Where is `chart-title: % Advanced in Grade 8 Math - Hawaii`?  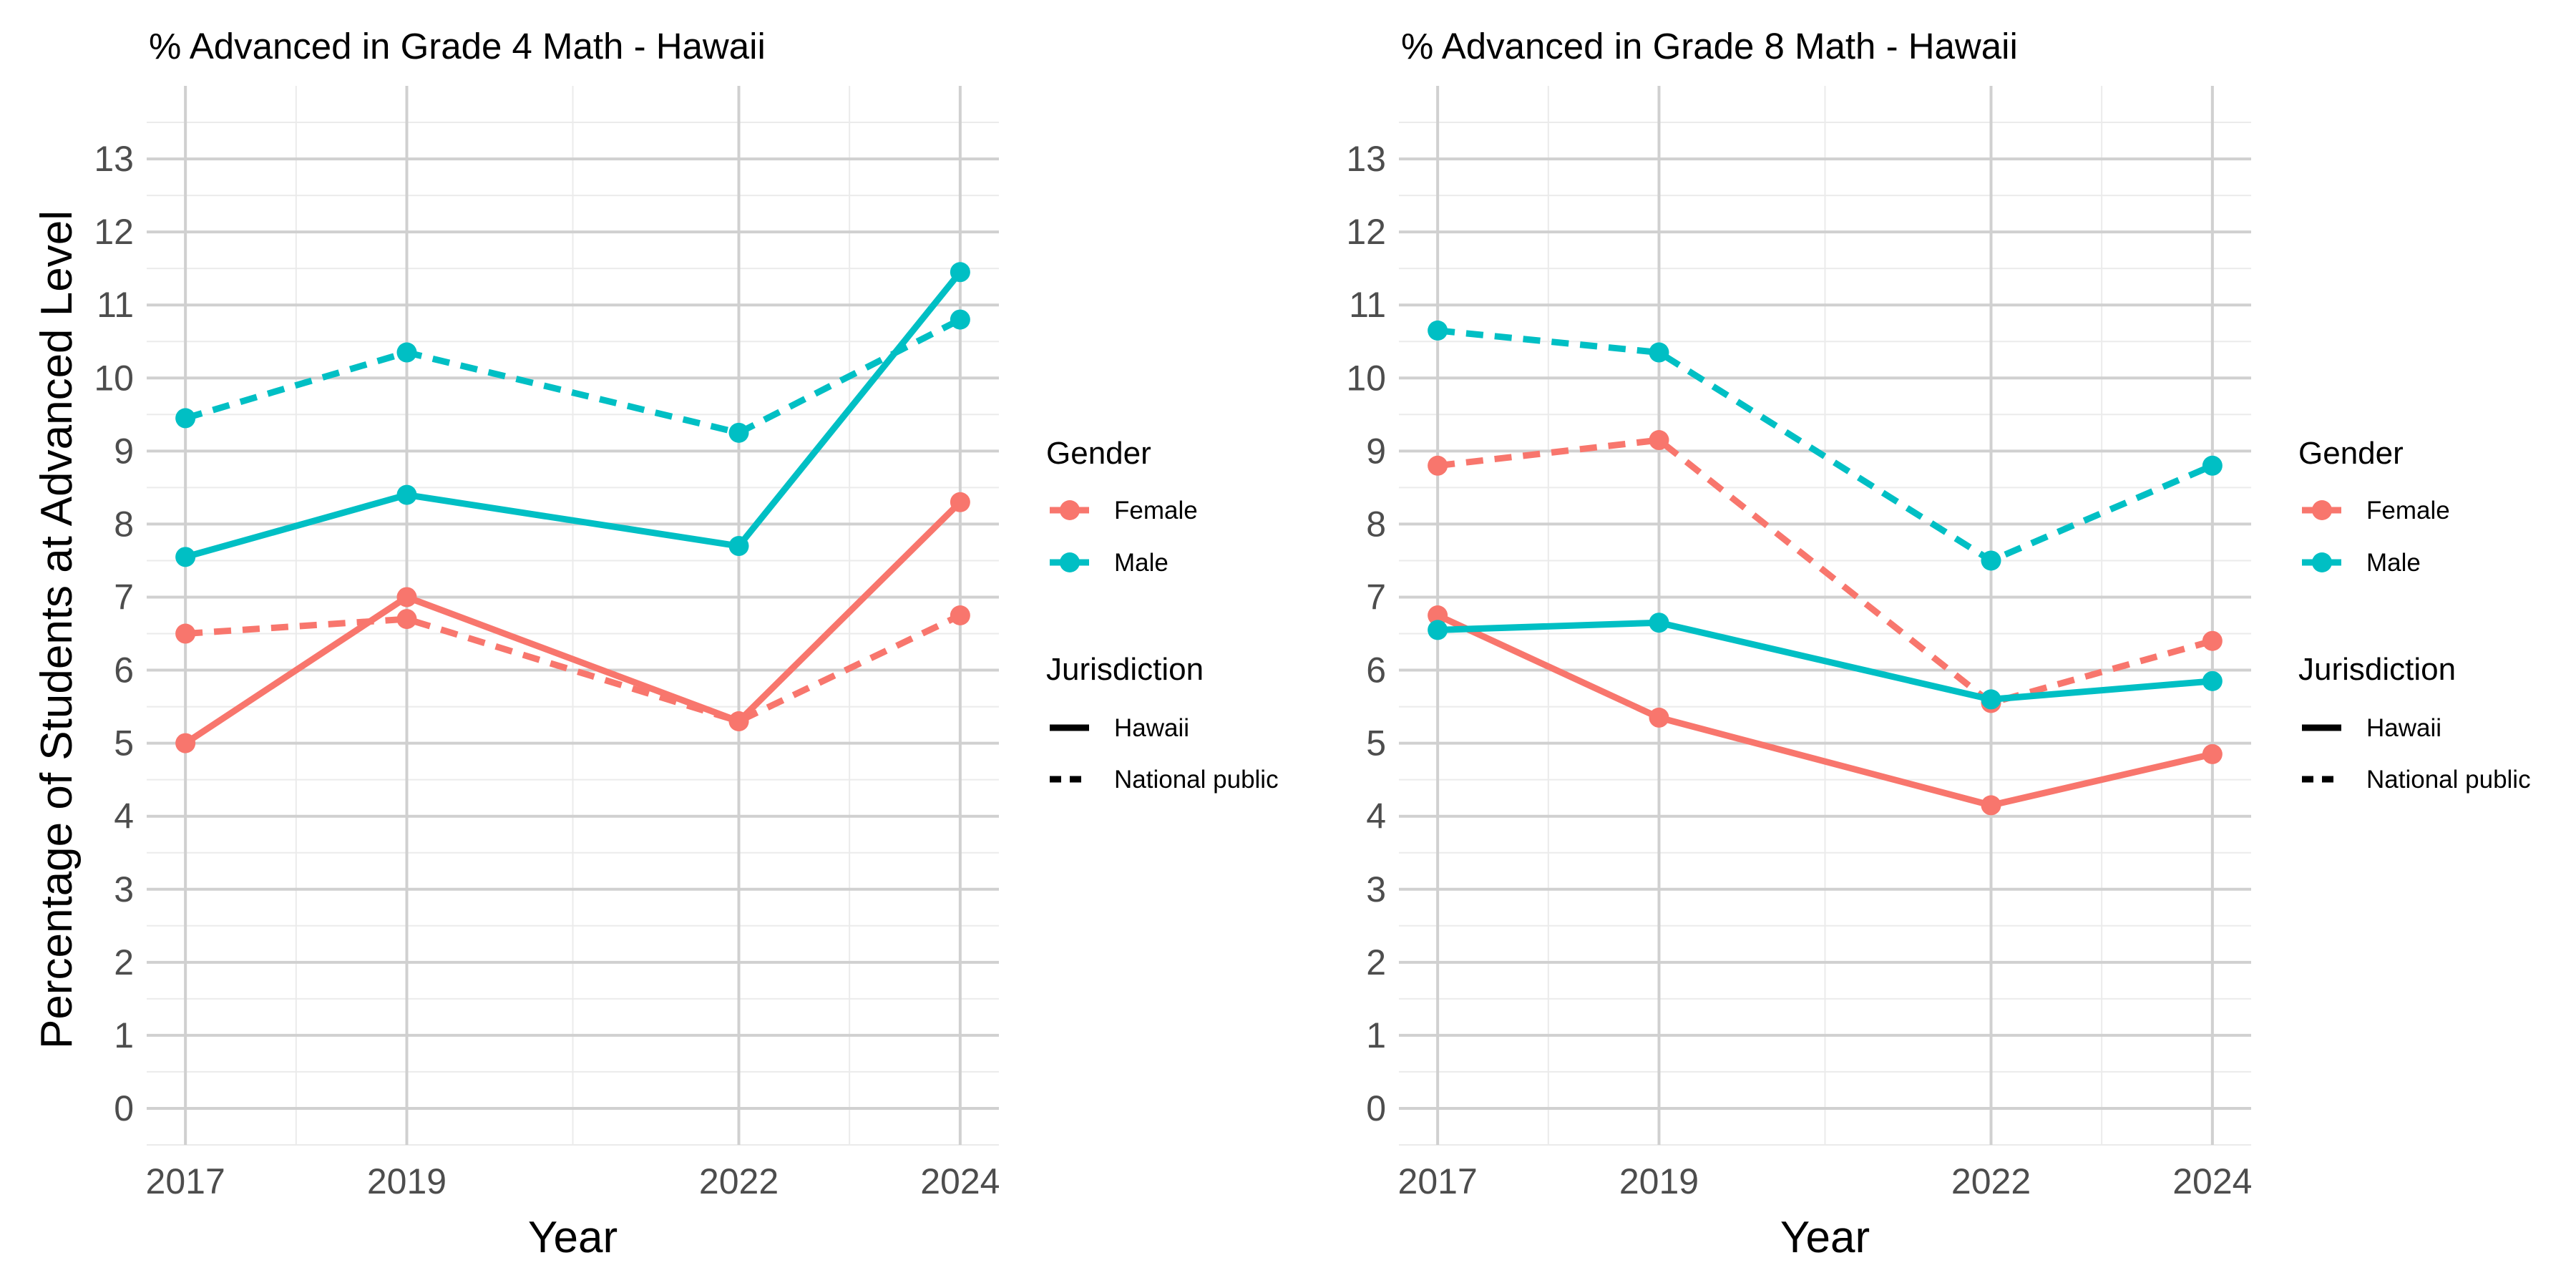 chart-title: % Advanced in Grade 8 Math - Hawaii is located at coordinates (1709, 46).